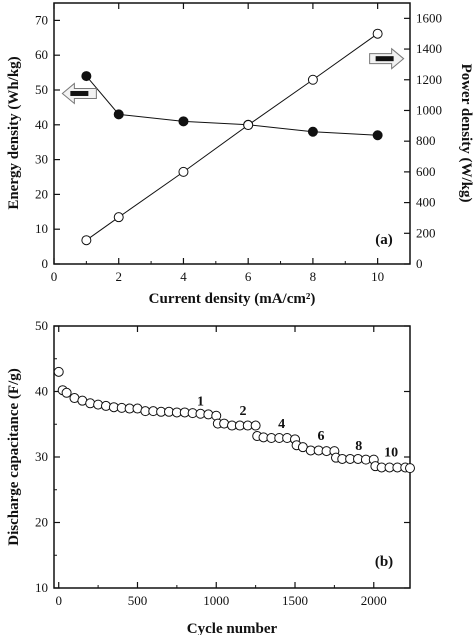 The image size is (474, 635). What do you see at coordinates (118, 276) in the screenshot?
I see `panel-a-x-tick-label: 2` at bounding box center [118, 276].